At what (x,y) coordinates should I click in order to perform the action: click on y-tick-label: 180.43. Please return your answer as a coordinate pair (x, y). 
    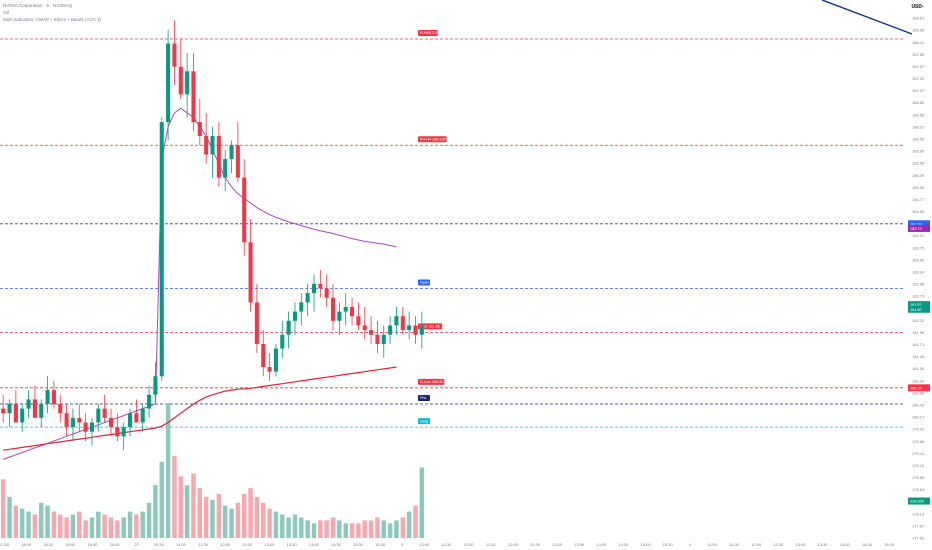
    Looking at the image, I should click on (918, 405).